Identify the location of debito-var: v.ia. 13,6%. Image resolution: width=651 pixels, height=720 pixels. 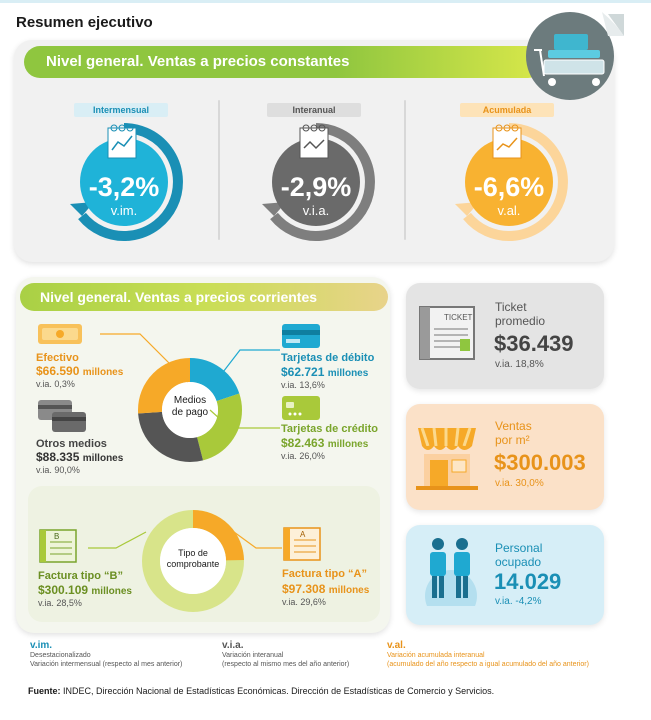
(303, 385).